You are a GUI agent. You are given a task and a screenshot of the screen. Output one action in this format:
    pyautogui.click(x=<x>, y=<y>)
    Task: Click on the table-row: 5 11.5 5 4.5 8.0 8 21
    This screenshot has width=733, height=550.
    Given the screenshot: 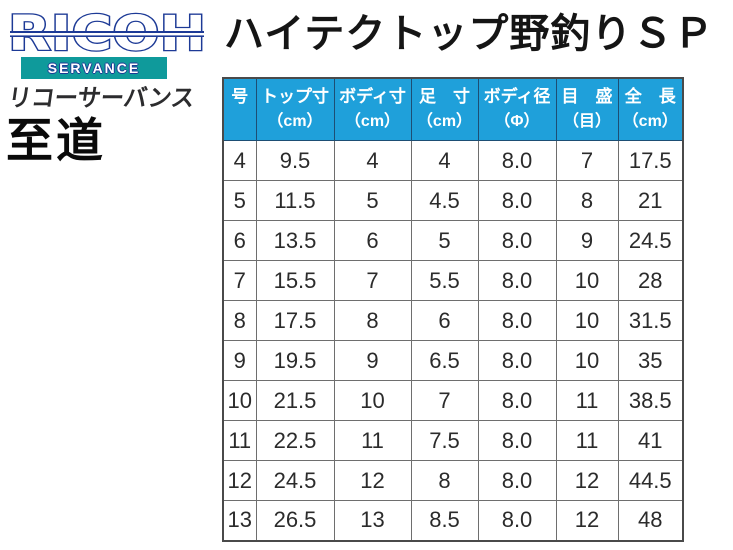 What is the action you would take?
    pyautogui.click(x=453, y=200)
    